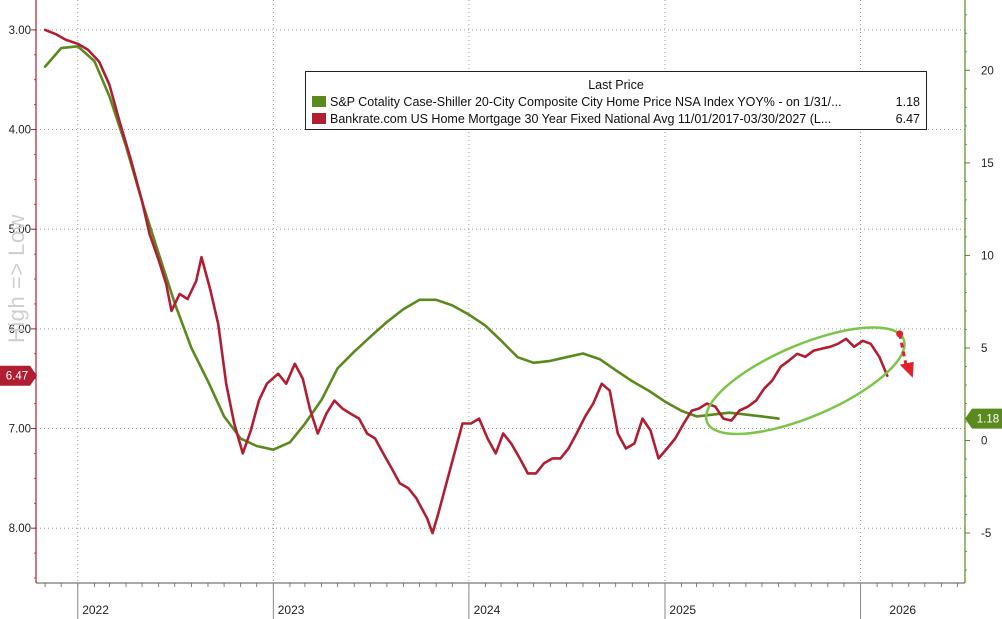 Image resolution: width=1002 pixels, height=619 pixels. I want to click on x-tick-label: 2026, so click(902, 610).